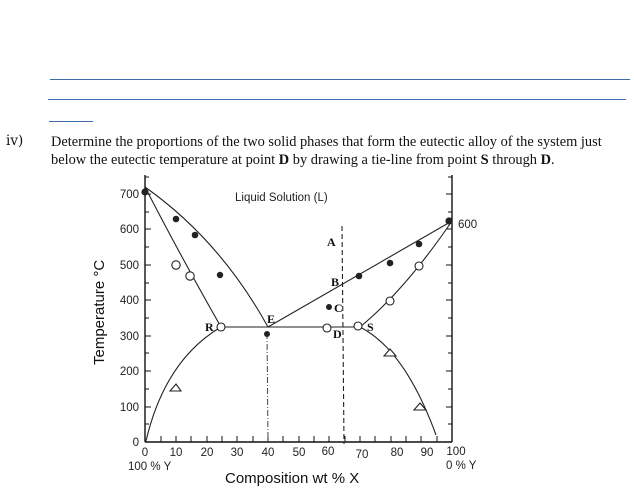 The image size is (634, 491). I want to click on y-axis-title: Temperature °C, so click(99, 312).